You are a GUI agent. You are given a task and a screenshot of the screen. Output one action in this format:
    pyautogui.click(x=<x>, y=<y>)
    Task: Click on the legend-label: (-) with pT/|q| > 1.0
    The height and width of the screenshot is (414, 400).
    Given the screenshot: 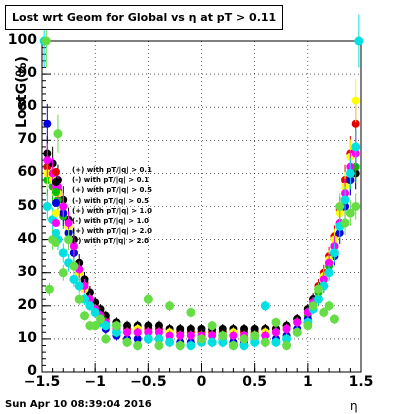 What is the action you would take?
    pyautogui.click(x=110, y=221)
    